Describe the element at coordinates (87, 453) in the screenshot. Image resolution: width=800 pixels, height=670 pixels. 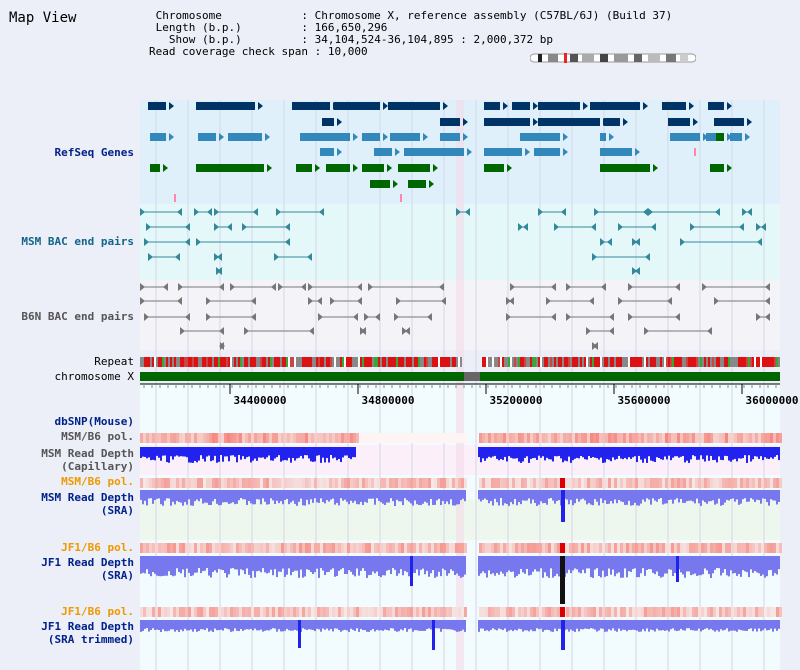
I see `msm-depth-capillary-label-1: MSM Read Depth` at that location.